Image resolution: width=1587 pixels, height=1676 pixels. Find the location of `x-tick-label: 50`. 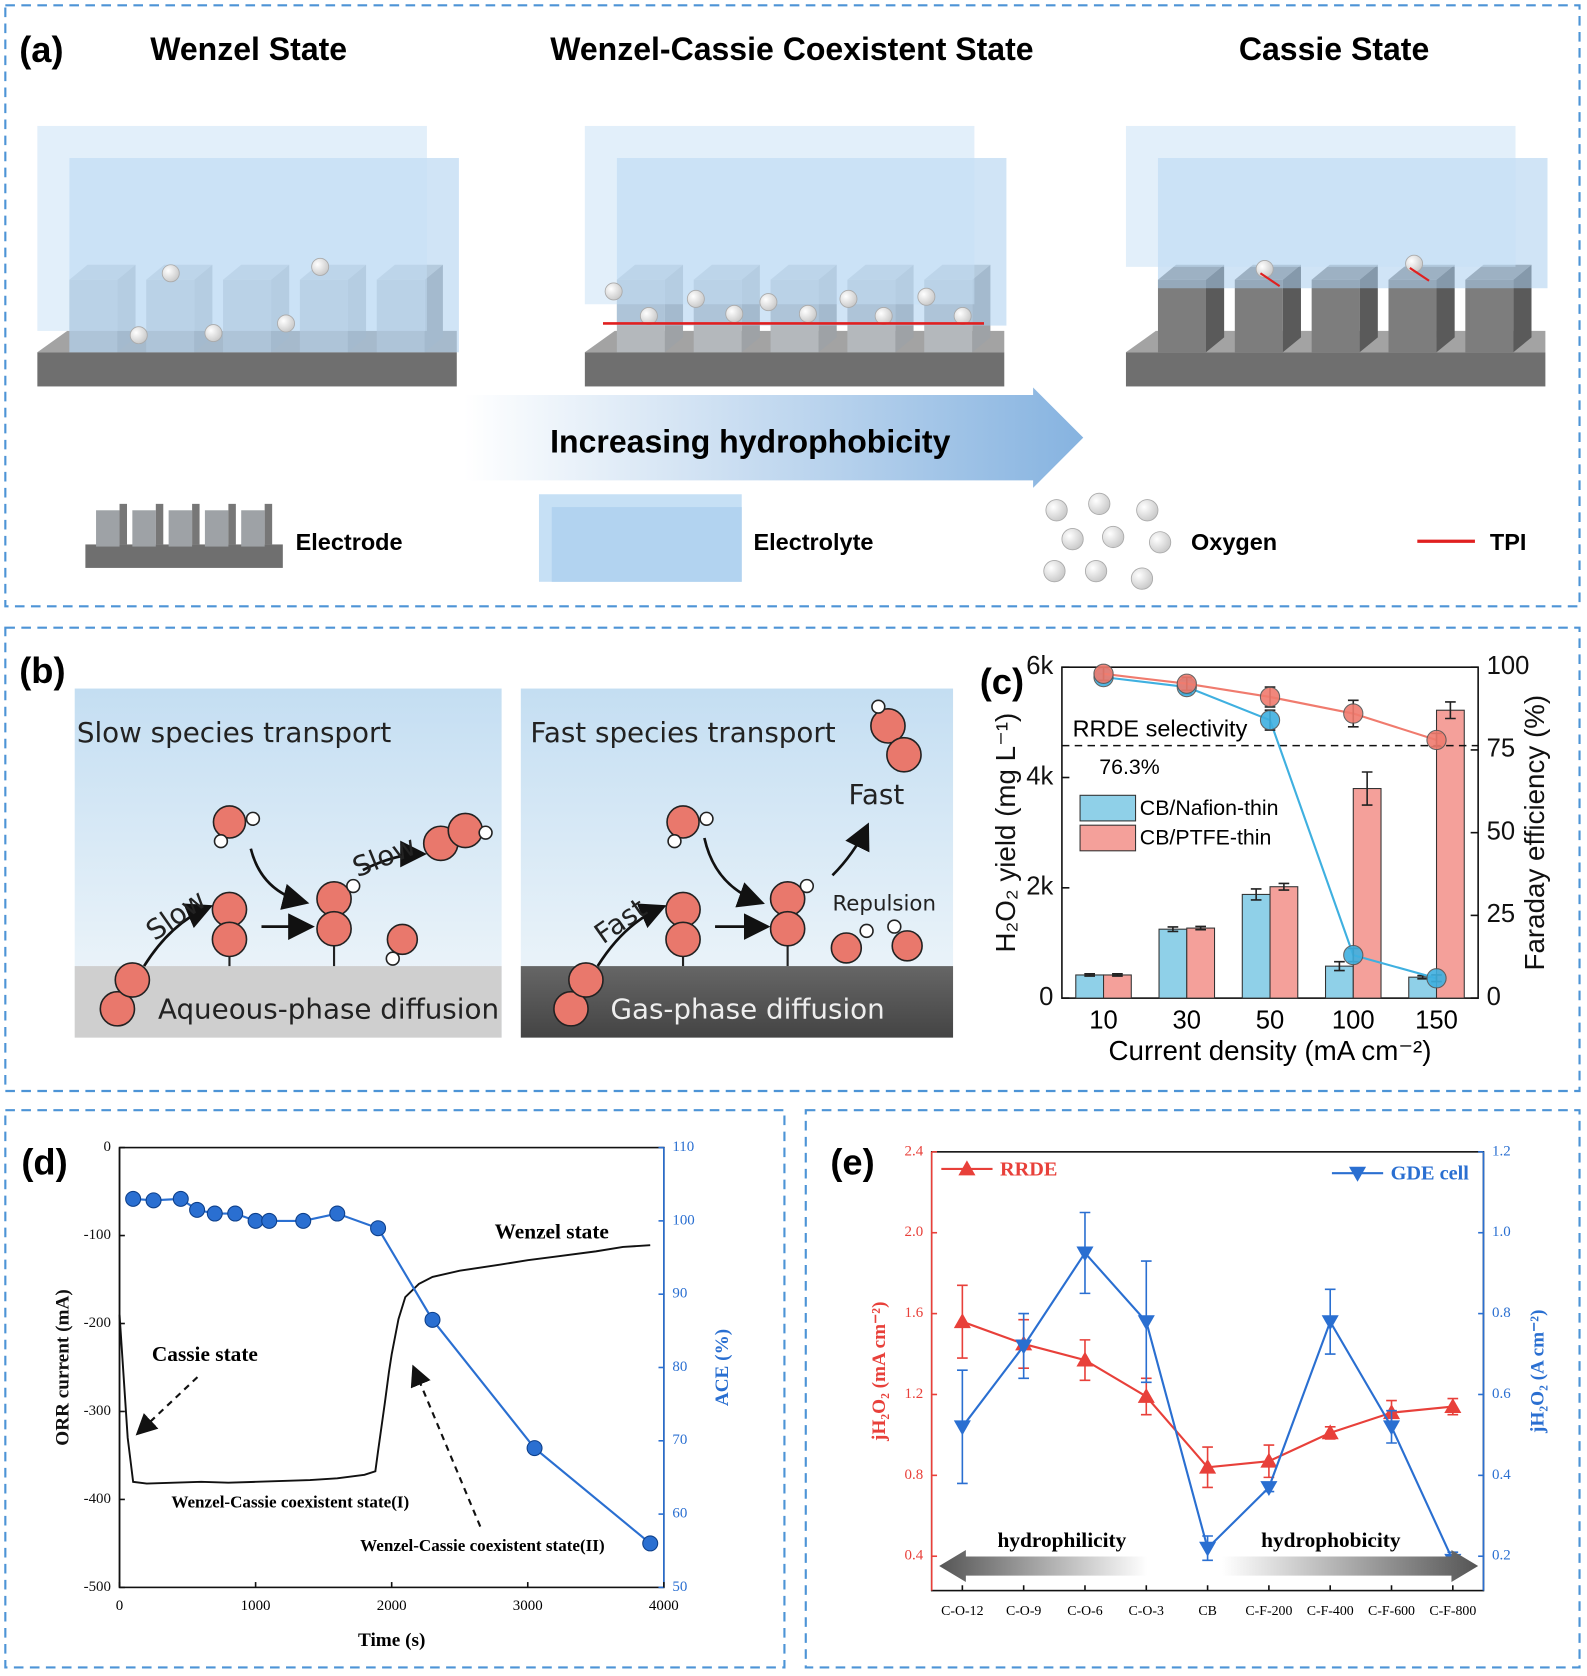

x-tick-label: 50 is located at coordinates (1270, 1020).